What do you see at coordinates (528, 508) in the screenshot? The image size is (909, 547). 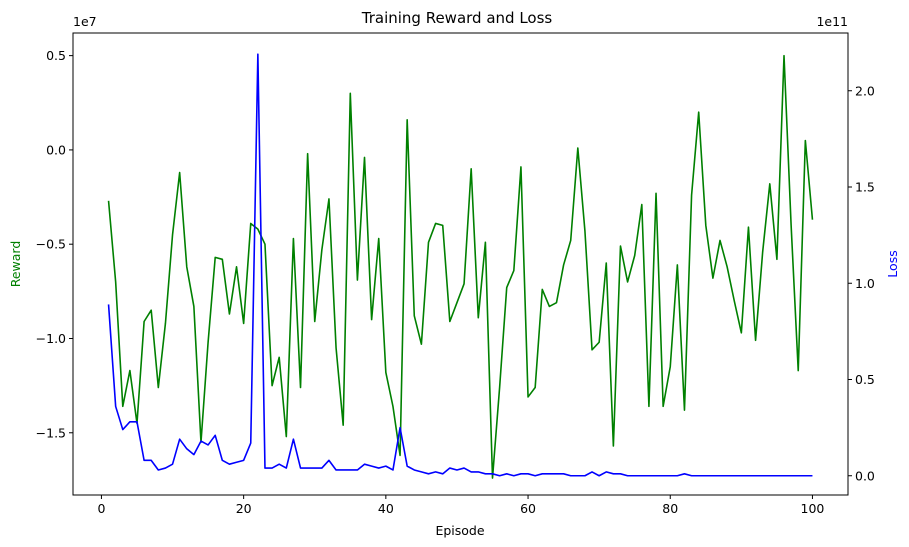 I see `x-tick-label: 60` at bounding box center [528, 508].